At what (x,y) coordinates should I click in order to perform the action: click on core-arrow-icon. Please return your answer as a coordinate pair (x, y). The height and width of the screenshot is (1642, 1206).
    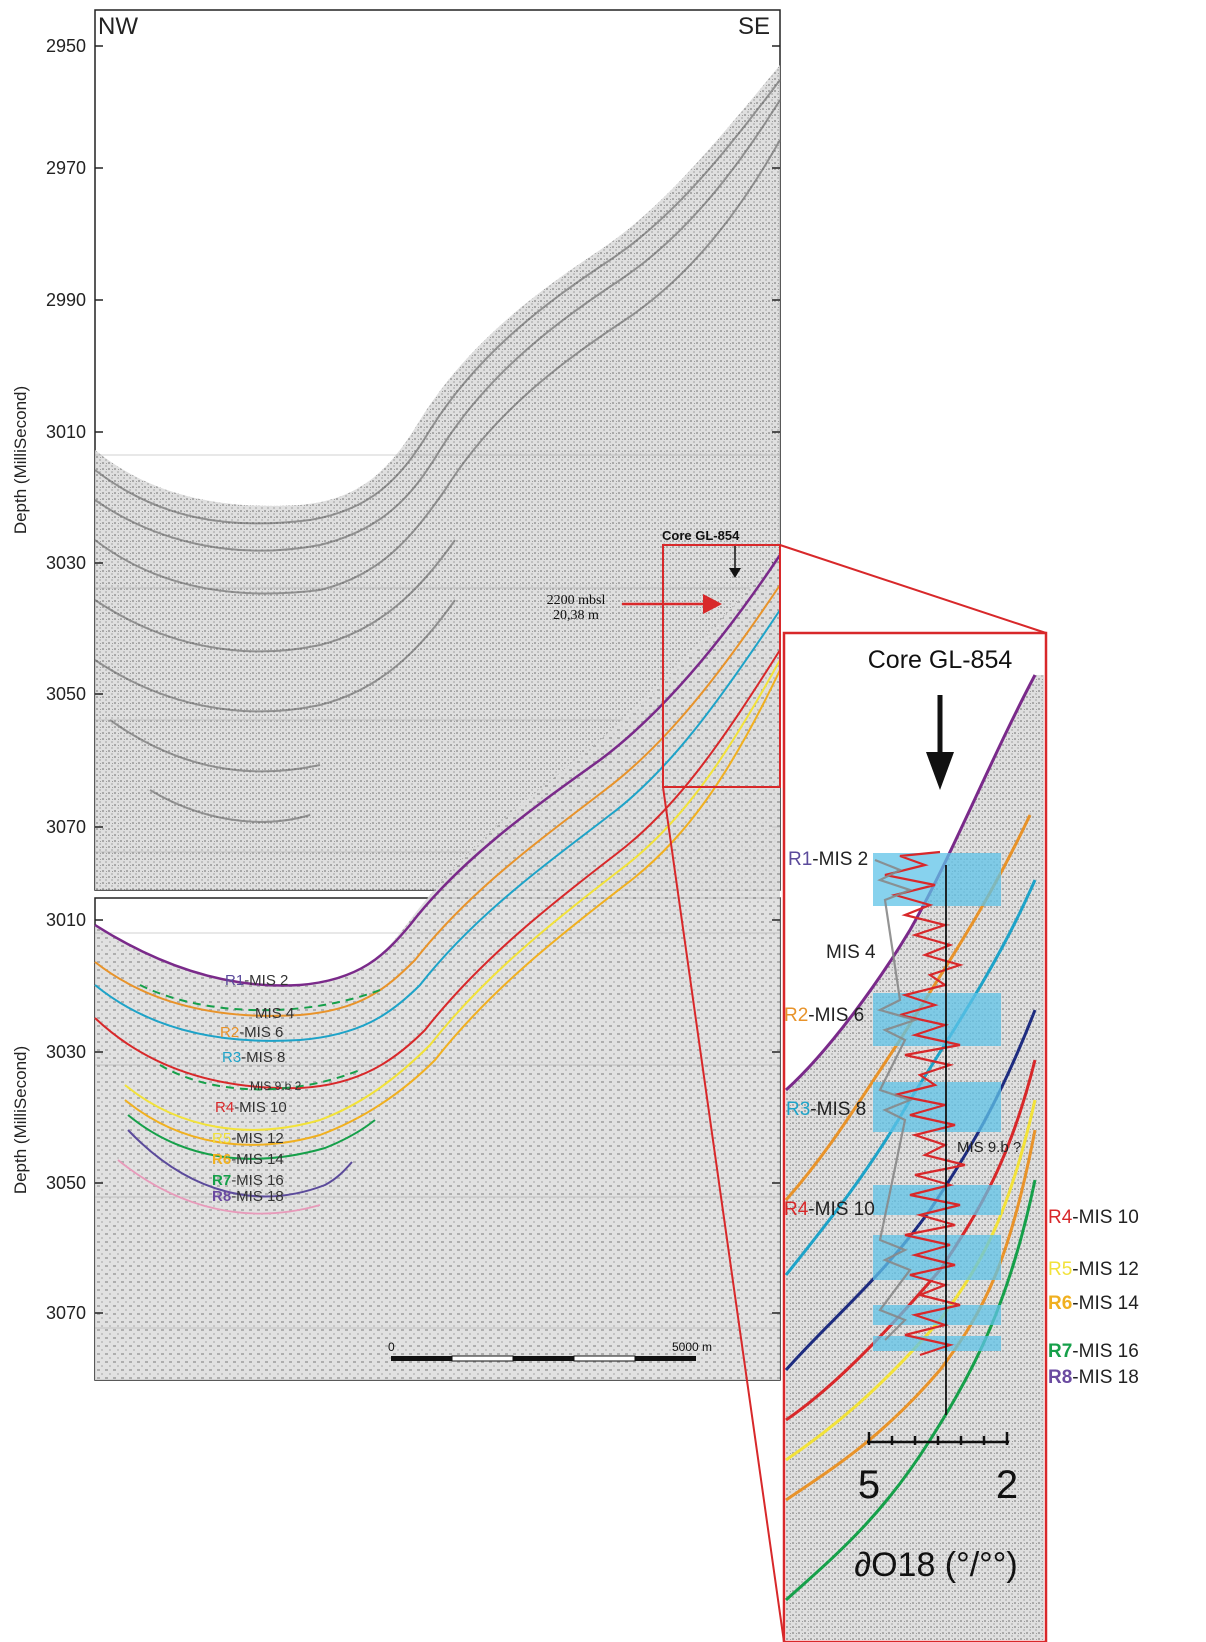
    Looking at the image, I should click on (735, 573).